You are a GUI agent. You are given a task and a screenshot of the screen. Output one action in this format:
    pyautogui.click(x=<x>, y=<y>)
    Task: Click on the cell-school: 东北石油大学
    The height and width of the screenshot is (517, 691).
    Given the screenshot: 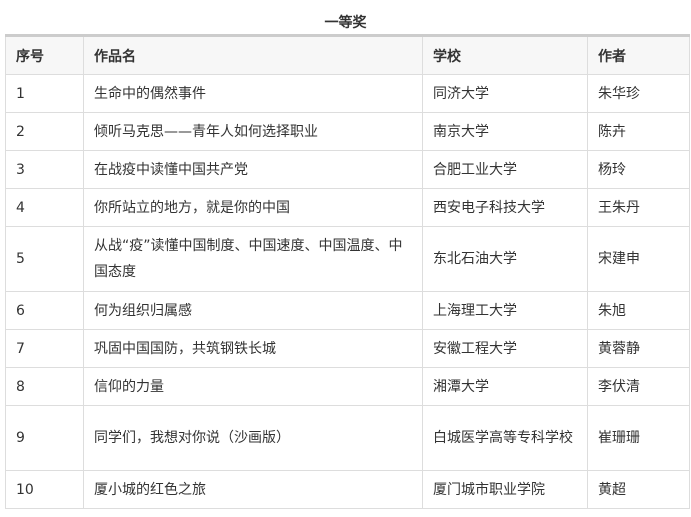 What is the action you would take?
    pyautogui.click(x=505, y=259)
    